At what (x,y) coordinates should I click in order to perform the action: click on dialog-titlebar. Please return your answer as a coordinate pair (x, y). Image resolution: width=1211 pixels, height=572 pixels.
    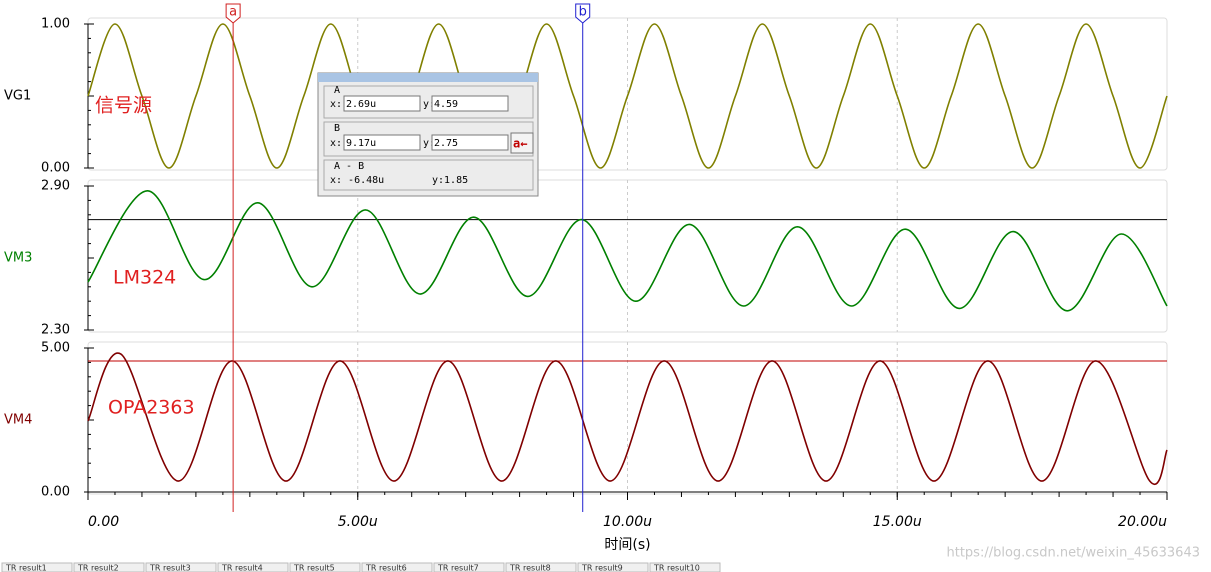
    Looking at the image, I should click on (428, 77).